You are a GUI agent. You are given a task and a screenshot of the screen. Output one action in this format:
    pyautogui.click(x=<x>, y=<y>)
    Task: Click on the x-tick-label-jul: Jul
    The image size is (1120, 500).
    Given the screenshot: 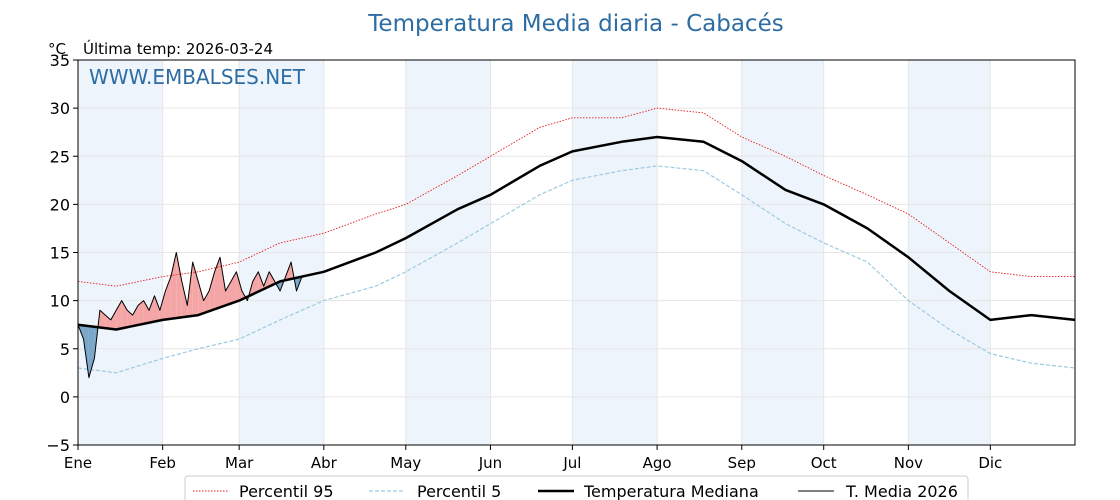 What is the action you would take?
    pyautogui.click(x=571, y=463)
    